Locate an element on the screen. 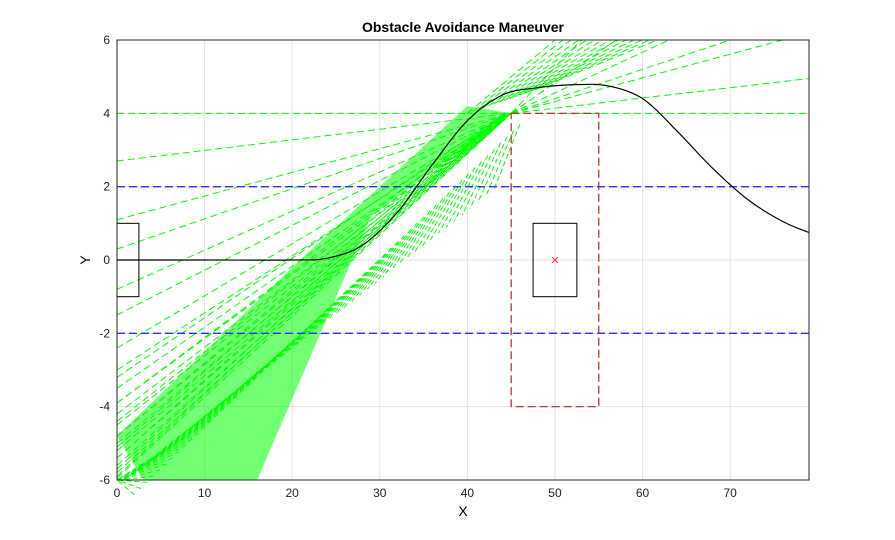 Image resolution: width=895 pixels, height=540 pixels. x-tick-label: 70 is located at coordinates (730, 493).